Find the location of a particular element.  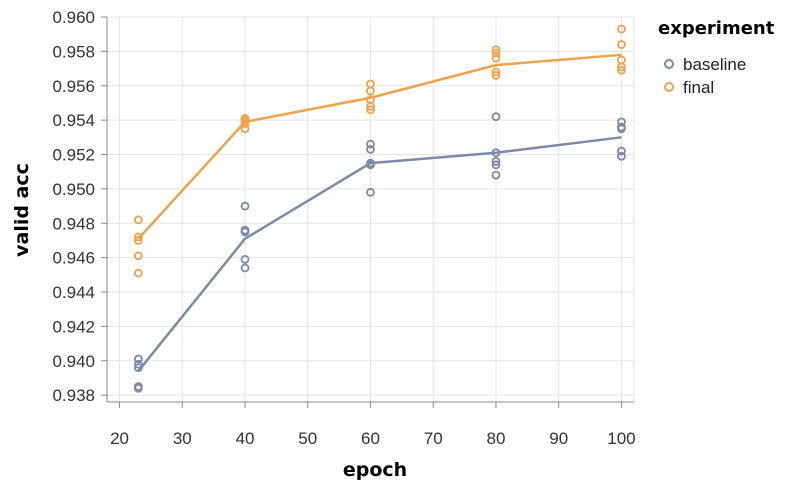

y-tick-label: 0.958 is located at coordinates (73, 51).